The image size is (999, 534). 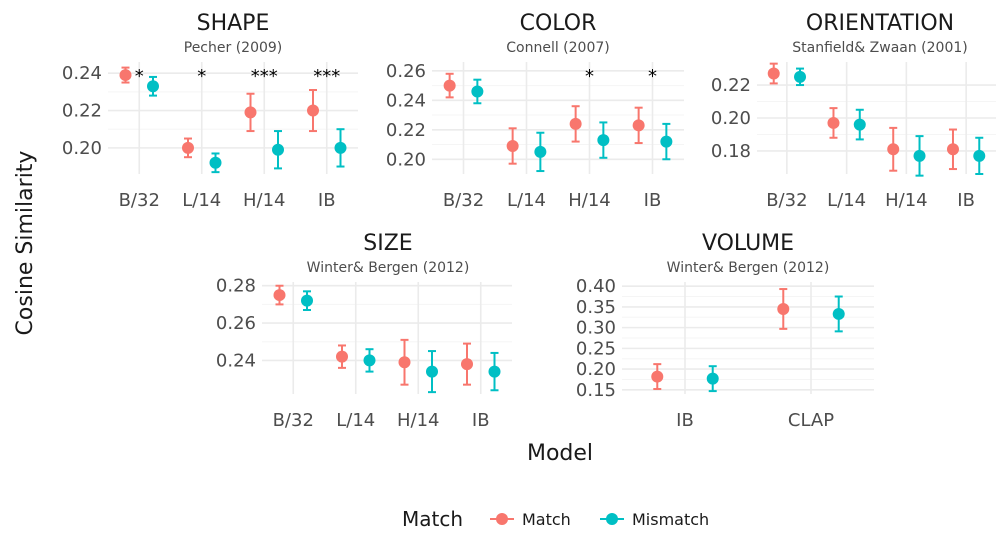 What do you see at coordinates (596, 348) in the screenshot?
I see `y-tick-label: 0.25` at bounding box center [596, 348].